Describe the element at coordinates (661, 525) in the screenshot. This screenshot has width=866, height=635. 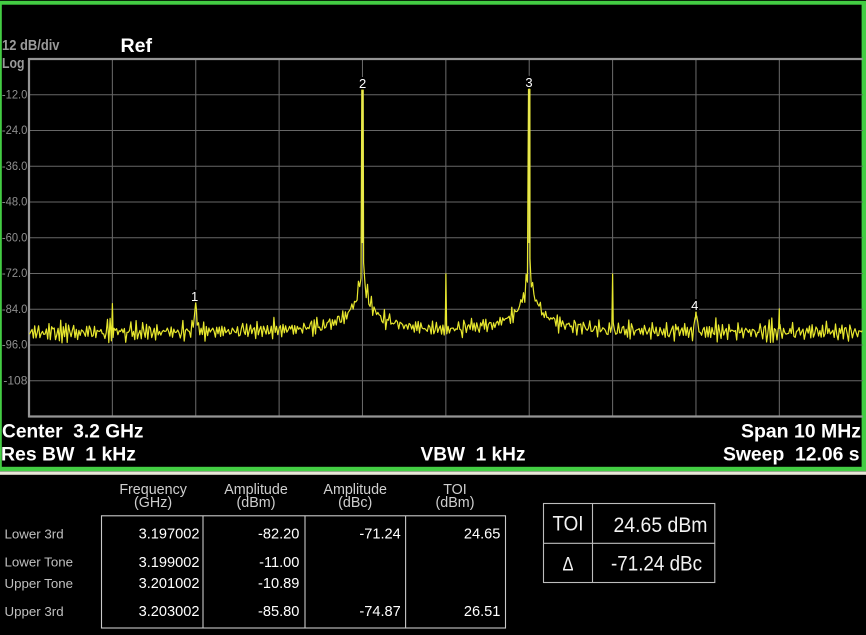
I see `svg-text: 24.65 dBm` at that location.